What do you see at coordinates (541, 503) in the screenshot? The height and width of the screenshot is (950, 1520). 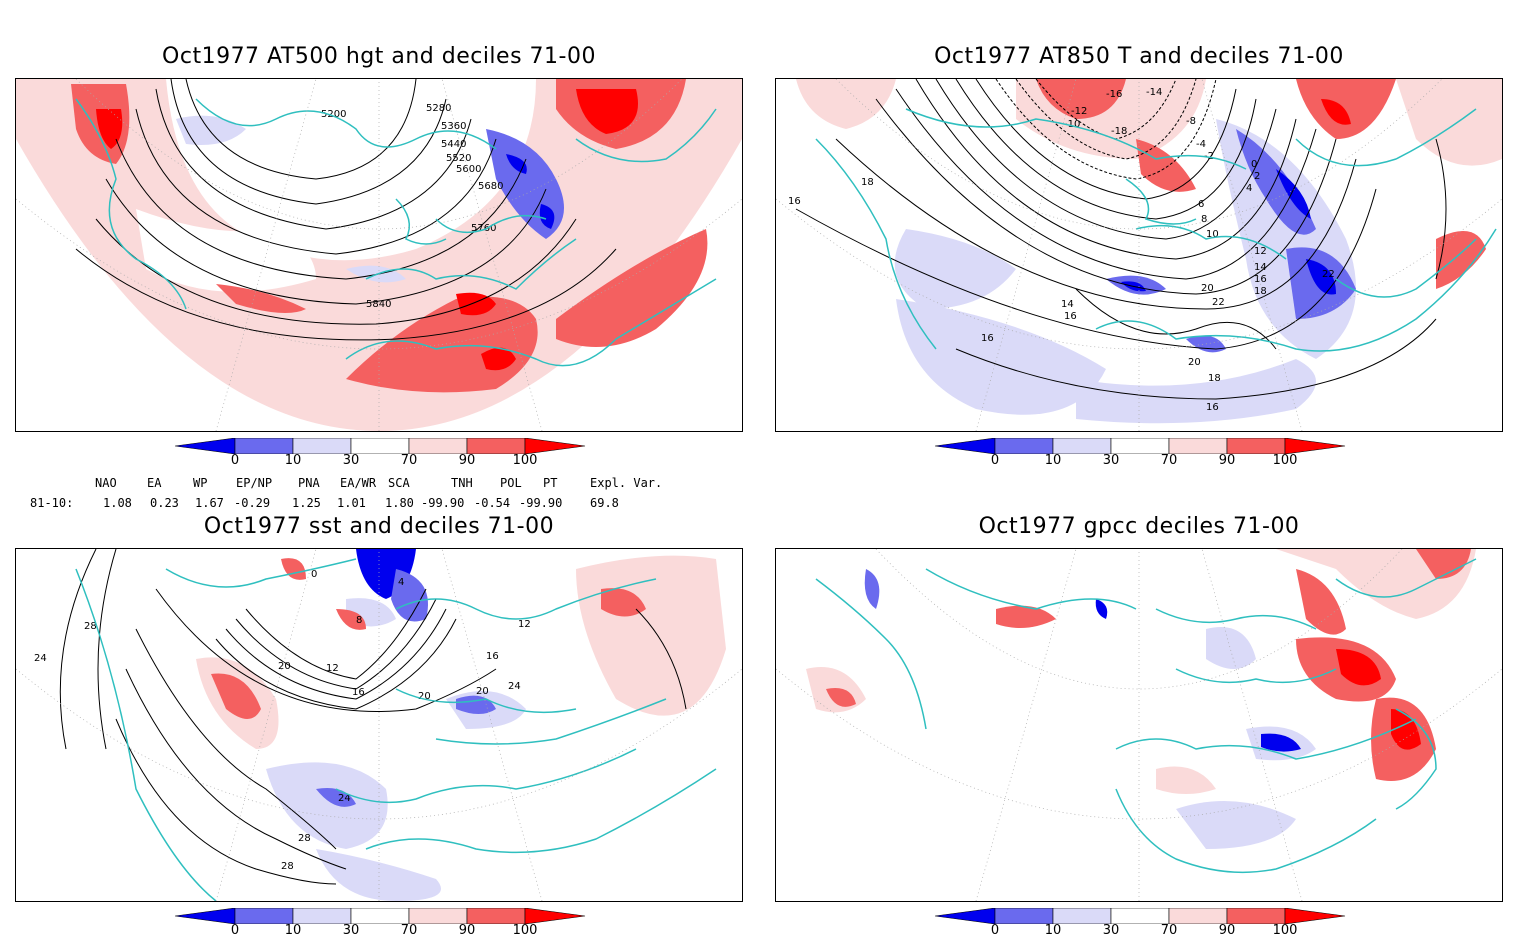 I see `index-value: -99.90` at bounding box center [541, 503].